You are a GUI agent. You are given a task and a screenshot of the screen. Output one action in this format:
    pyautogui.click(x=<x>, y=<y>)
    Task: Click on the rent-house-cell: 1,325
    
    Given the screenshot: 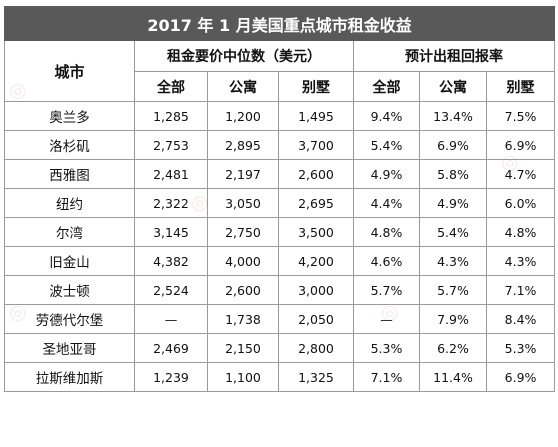 What is the action you would take?
    pyautogui.click(x=316, y=377)
    